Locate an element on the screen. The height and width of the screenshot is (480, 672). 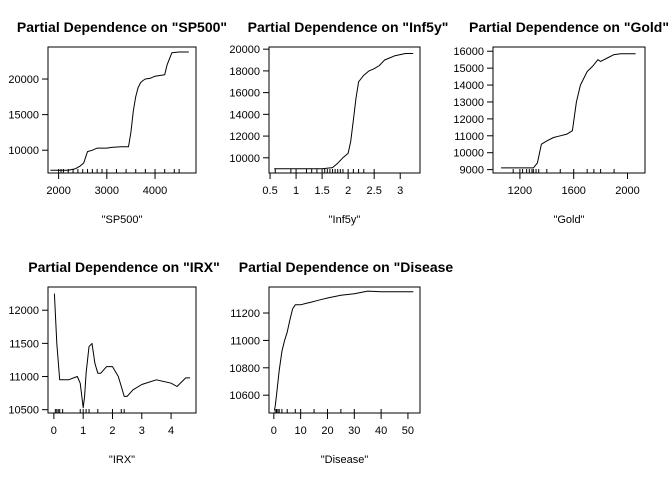
x-axis-label: "Gold" is located at coordinates (568, 220).